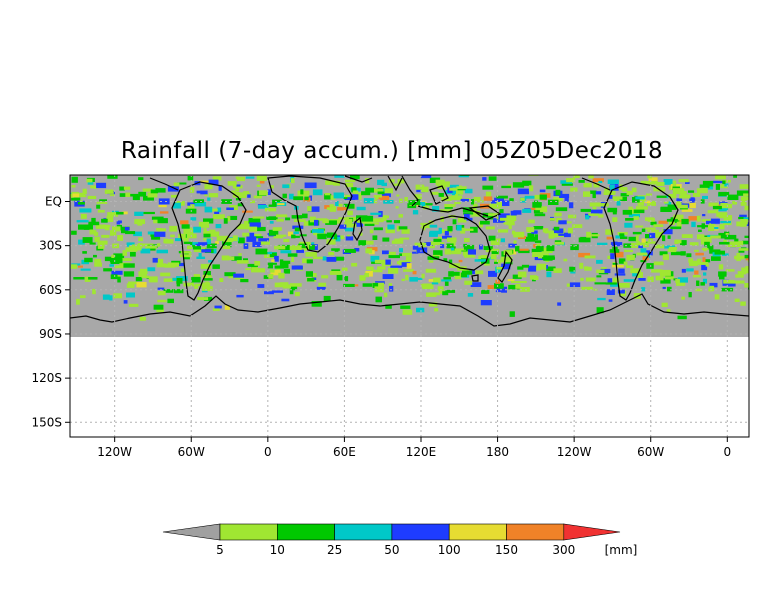 The height and width of the screenshot is (612, 784). Describe the element at coordinates (46, 422) in the screenshot. I see `lat-tick-label: 150S` at that location.